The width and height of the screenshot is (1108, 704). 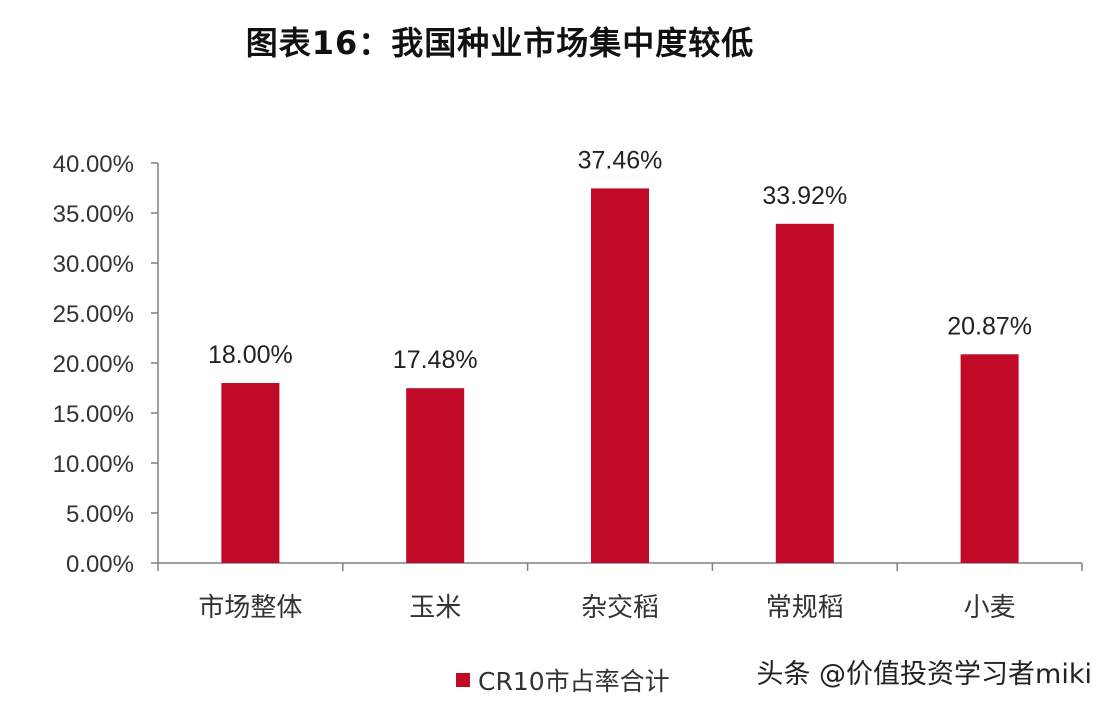 I want to click on y-tick-label: 10.00%, so click(x=93, y=464).